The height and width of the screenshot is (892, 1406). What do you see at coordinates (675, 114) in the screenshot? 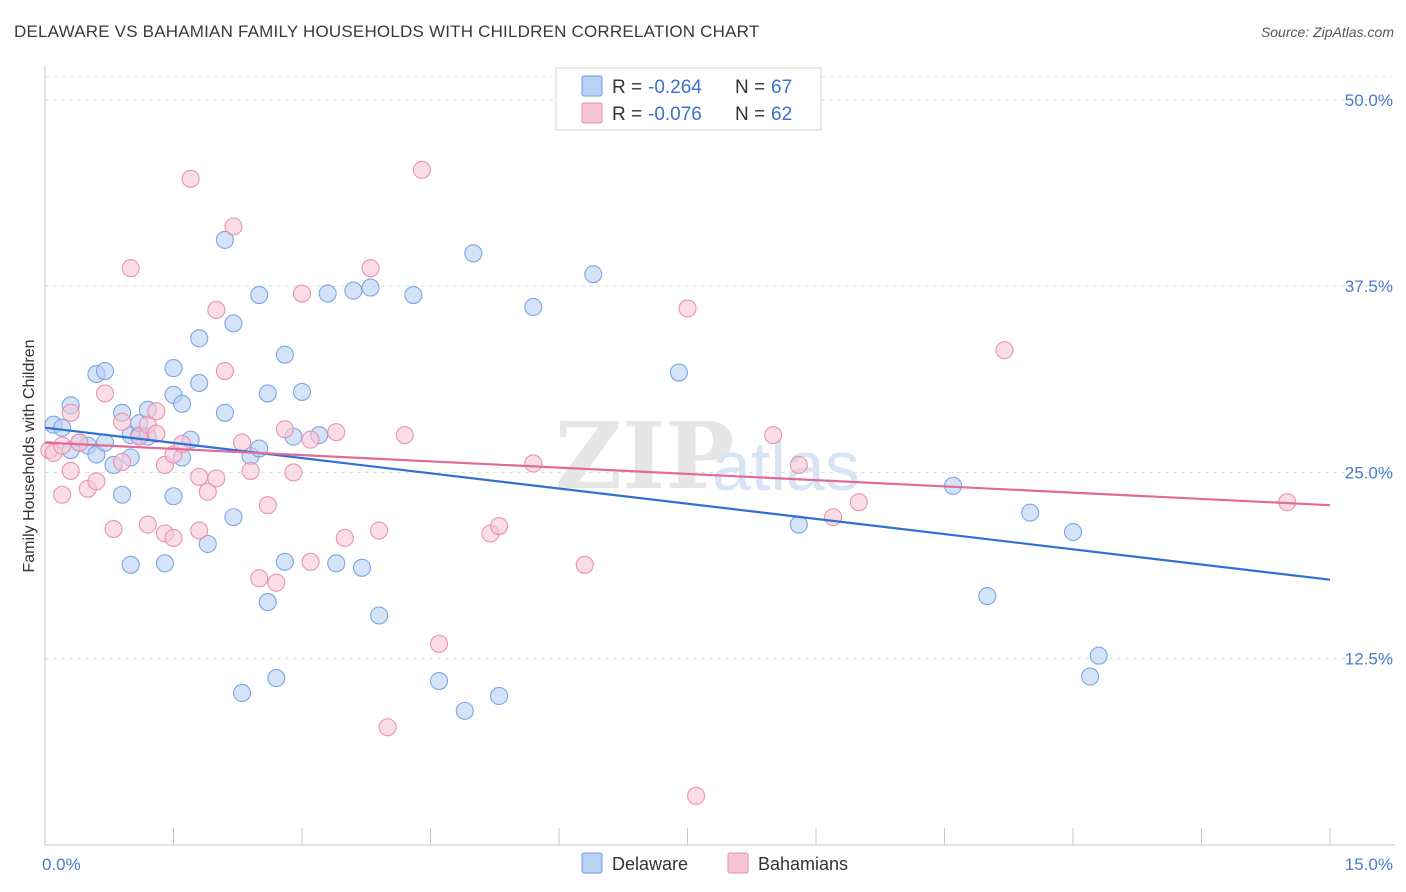
I see `legend-r-value: -0.076` at bounding box center [675, 114].